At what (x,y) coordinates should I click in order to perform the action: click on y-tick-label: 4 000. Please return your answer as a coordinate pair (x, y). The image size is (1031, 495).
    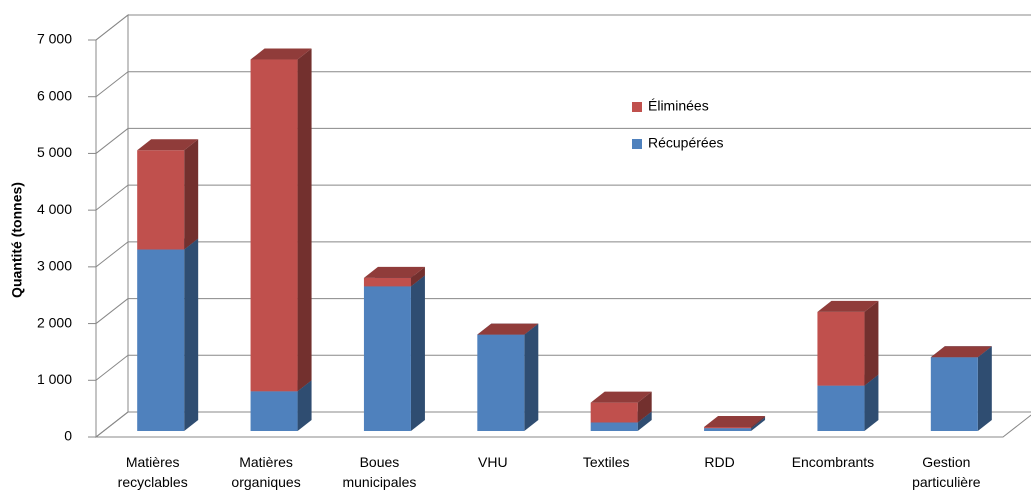
    Looking at the image, I should click on (54, 209).